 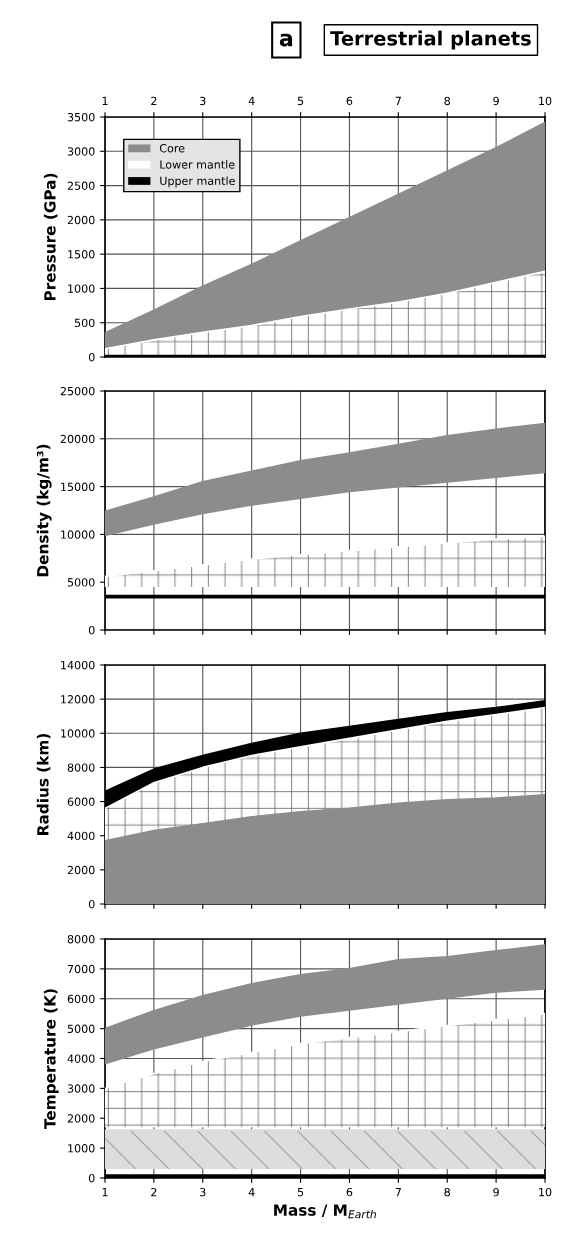 What do you see at coordinates (77, 391) in the screenshot?
I see `y-tick-label: 25000` at bounding box center [77, 391].